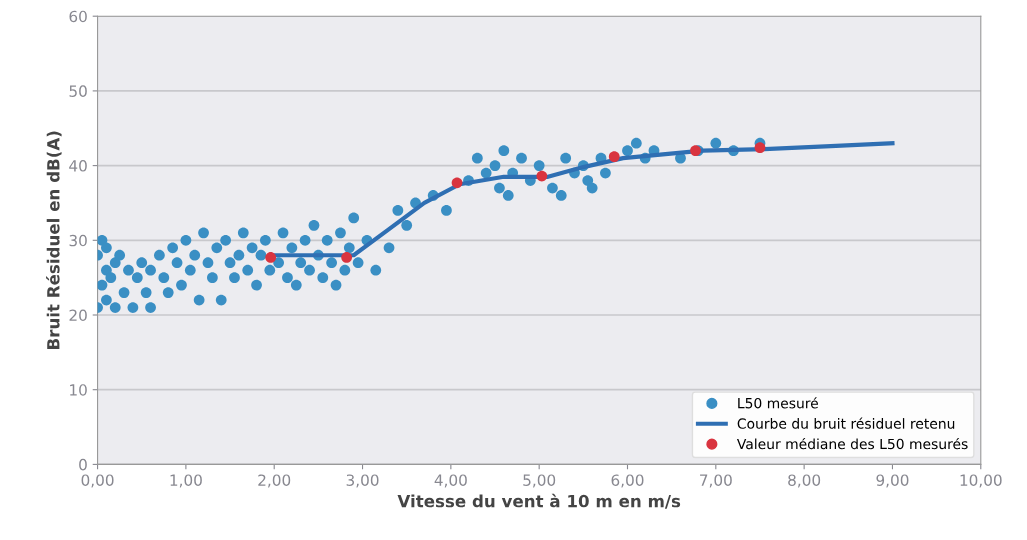 Image resolution: width=1027 pixels, height=540 pixels. I want to click on x-tick-label: 7,00, so click(716, 481).